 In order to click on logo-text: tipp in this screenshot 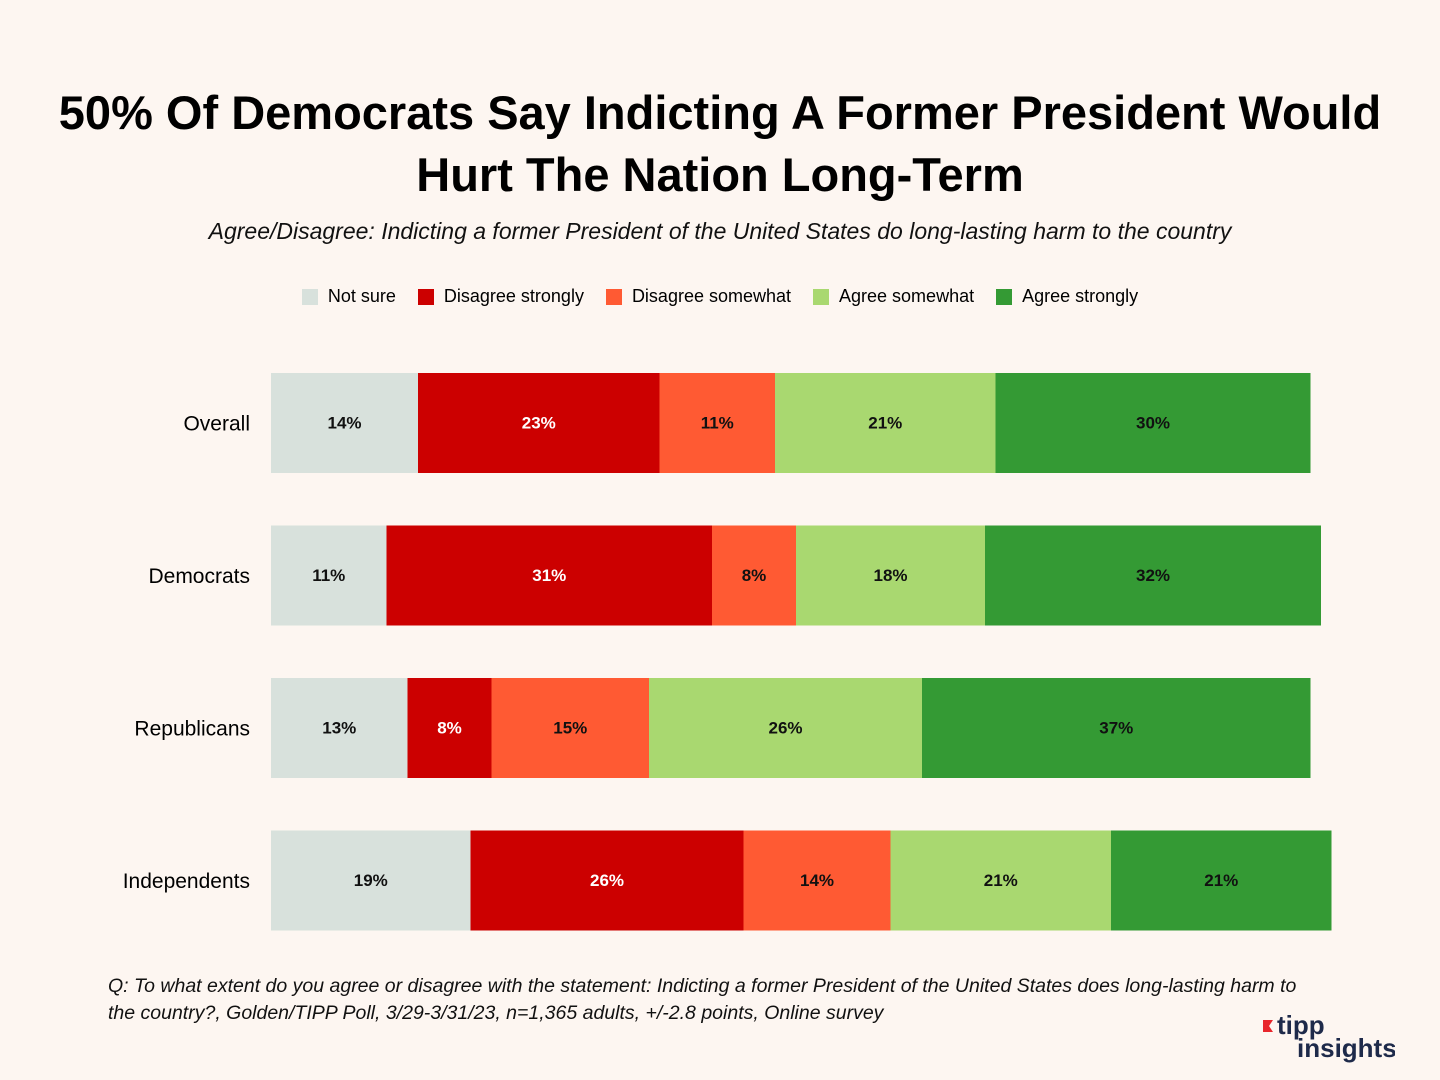, I will do `click(1301, 1025)`.